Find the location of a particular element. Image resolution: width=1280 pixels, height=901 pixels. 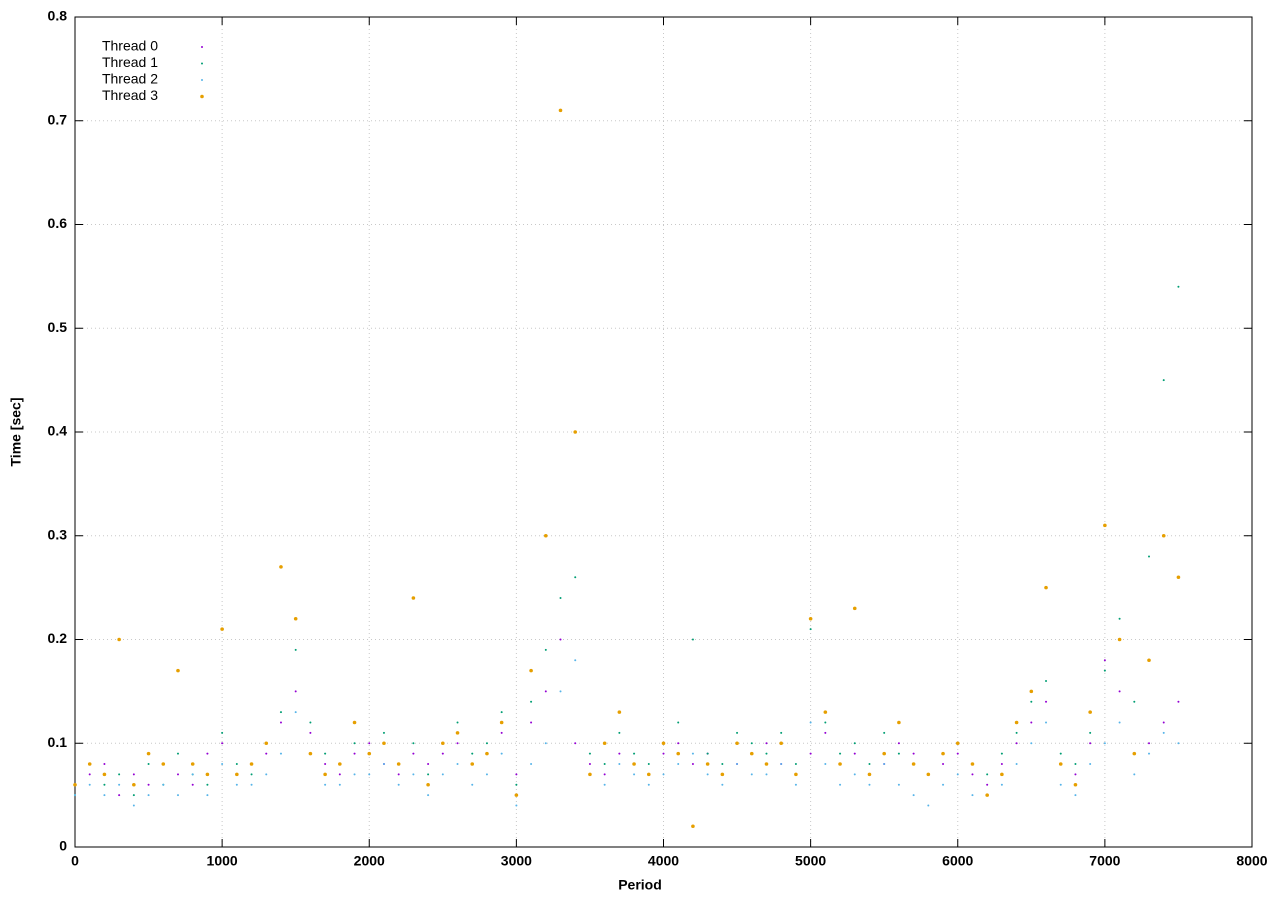

x-tick-label: 2000 is located at coordinates (369, 861).